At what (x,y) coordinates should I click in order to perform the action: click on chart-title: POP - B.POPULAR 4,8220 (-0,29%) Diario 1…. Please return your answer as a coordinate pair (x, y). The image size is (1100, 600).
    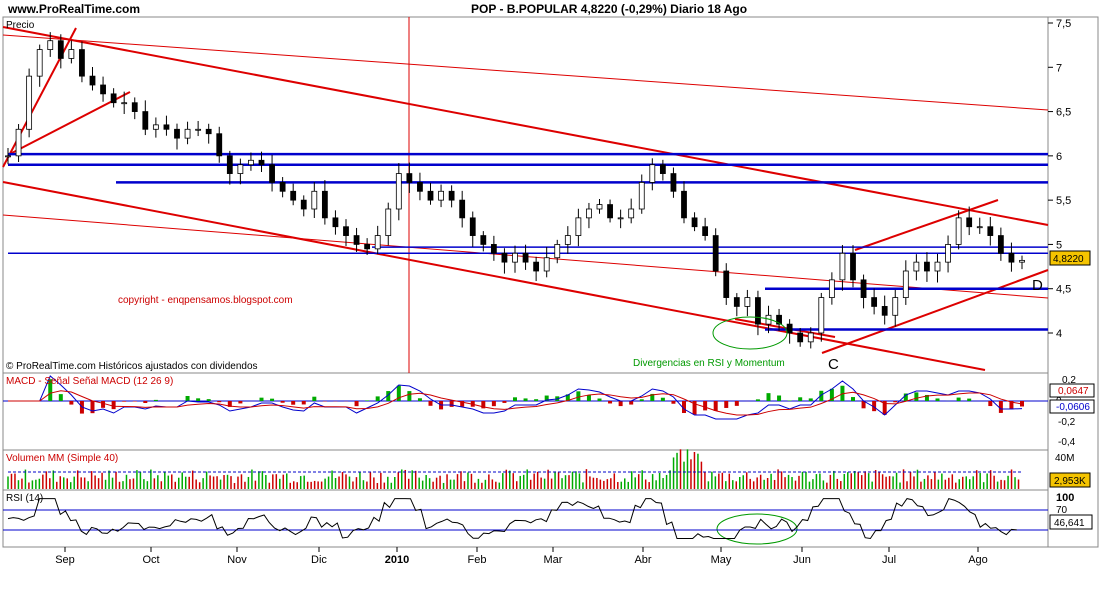
    Looking at the image, I should click on (609, 9).